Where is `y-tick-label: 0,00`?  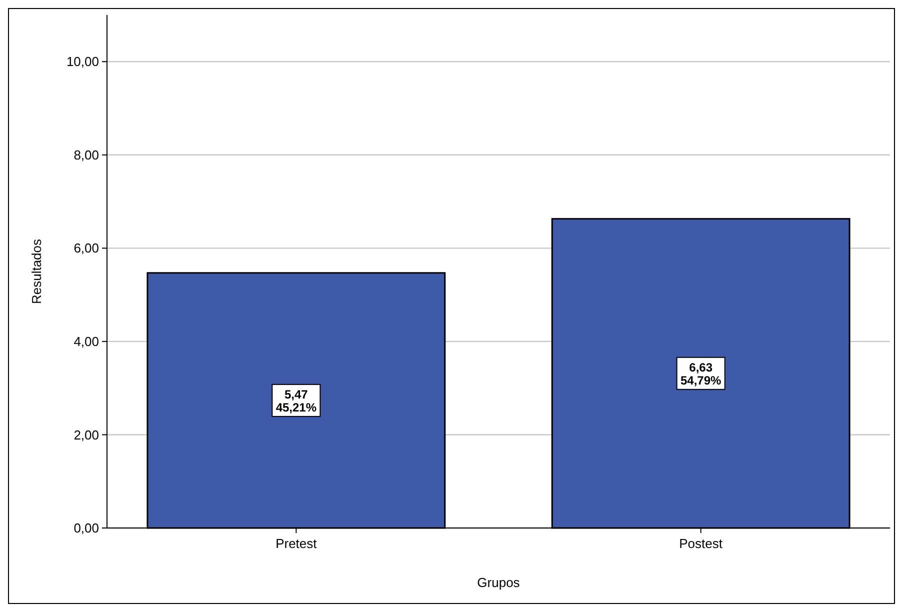
y-tick-label: 0,00 is located at coordinates (86, 528).